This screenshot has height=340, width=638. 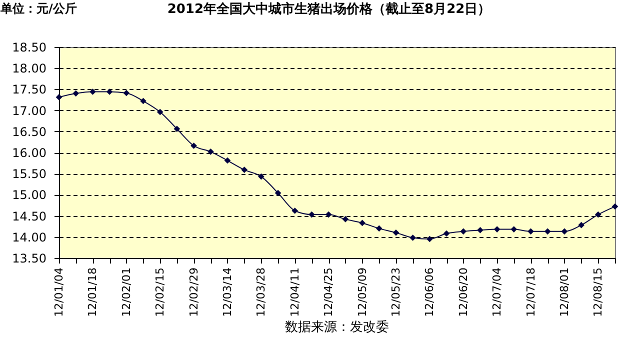 I want to click on y-axis-title: 单位：元/公斤, so click(x=38, y=9).